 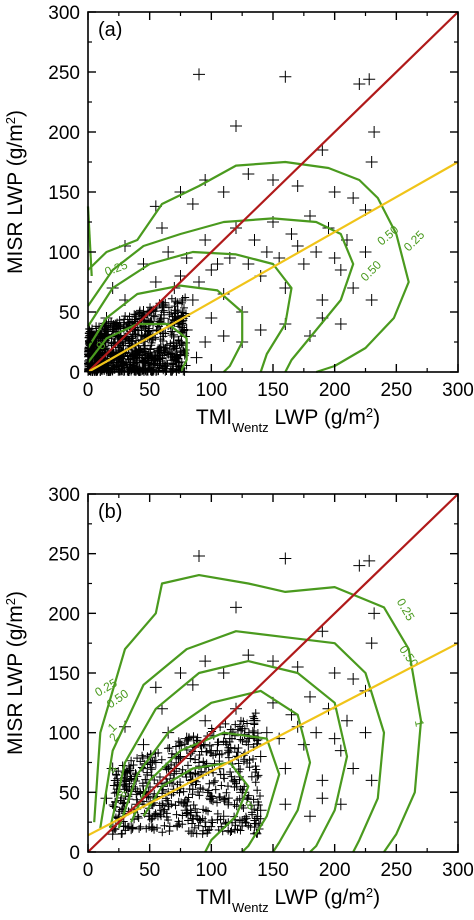 I want to click on panel-b-x-axis-title: TMIWentz LWP (g/m2), so click(x=288, y=900).